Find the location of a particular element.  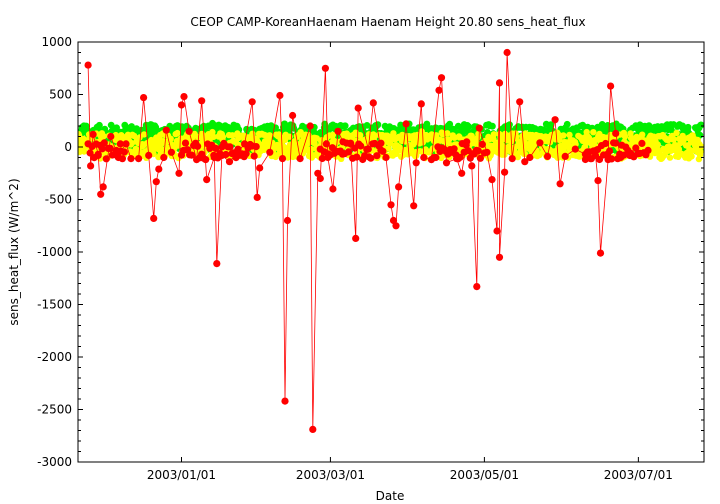

x-tick-label: 2003/07/01 is located at coordinates (638, 475).